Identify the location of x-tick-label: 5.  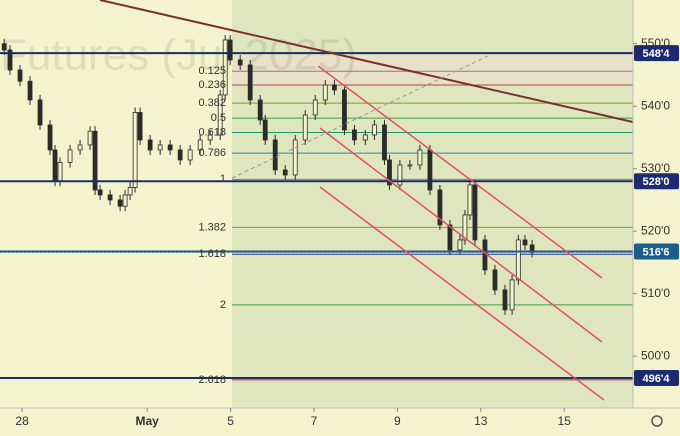
(230, 421).